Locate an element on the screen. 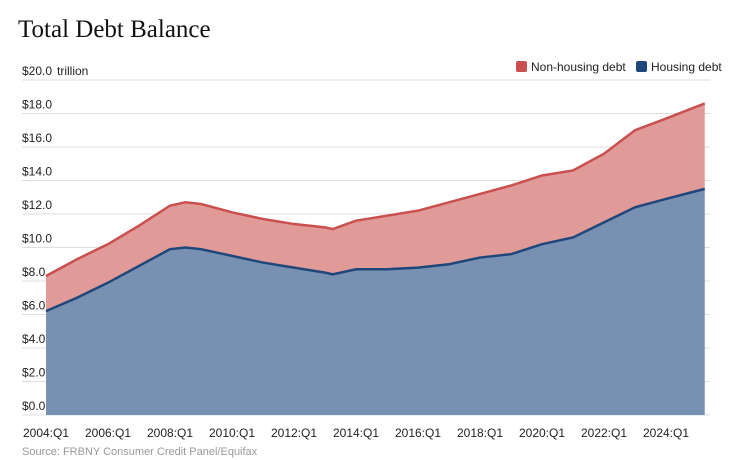  y-tick-label: $10.0 is located at coordinates (37, 239).